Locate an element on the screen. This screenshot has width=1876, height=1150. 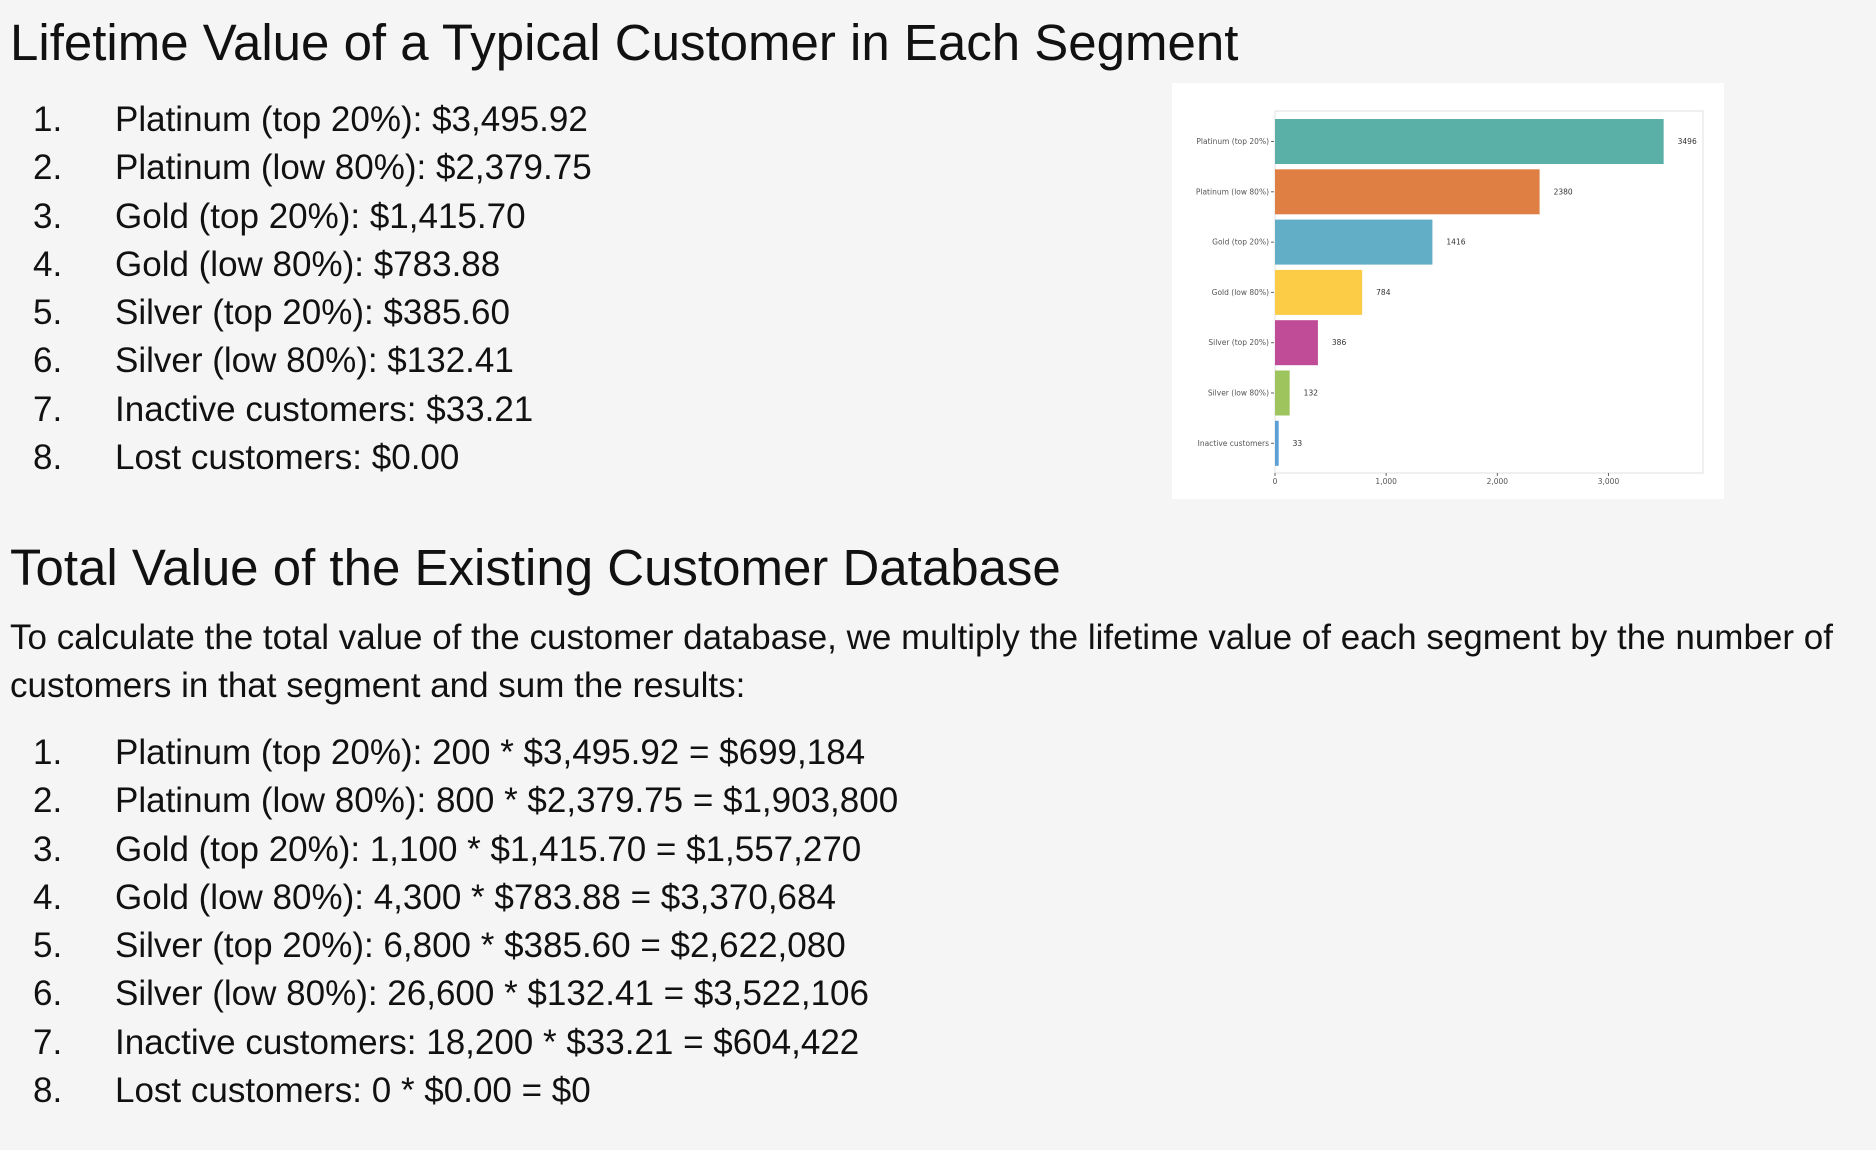
list-item-text: Lost customers: $0.00 is located at coordinates (287, 458).